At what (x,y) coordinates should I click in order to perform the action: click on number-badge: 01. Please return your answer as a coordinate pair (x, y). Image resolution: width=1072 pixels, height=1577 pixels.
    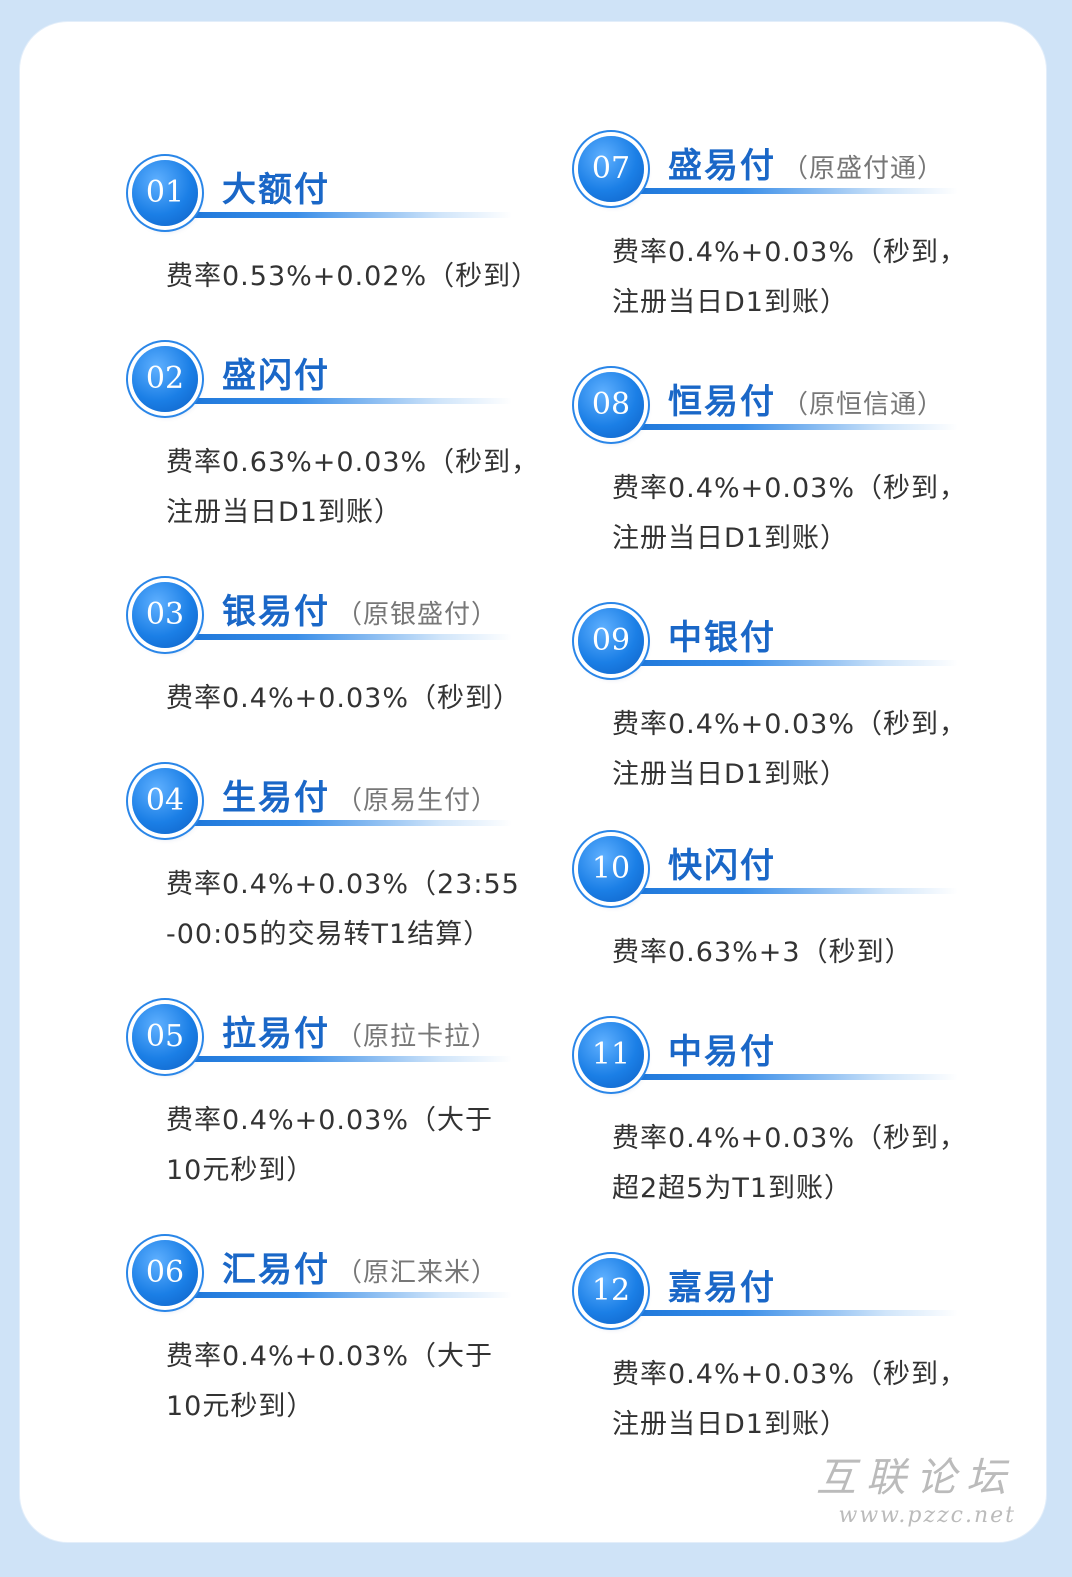
    Looking at the image, I should click on (165, 193).